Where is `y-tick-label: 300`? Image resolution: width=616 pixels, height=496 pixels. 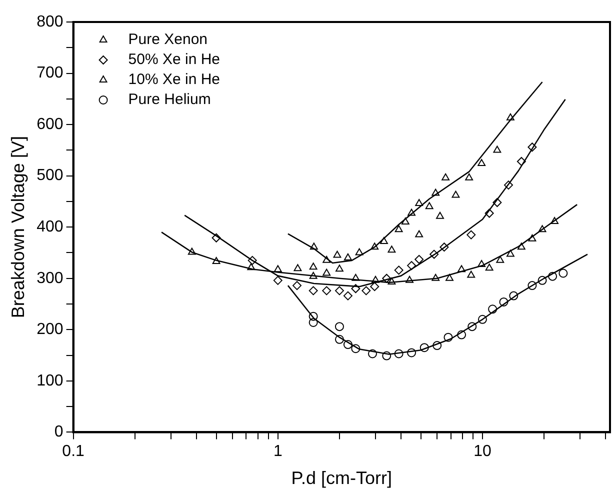
y-tick-label: 300 is located at coordinates (50, 278).